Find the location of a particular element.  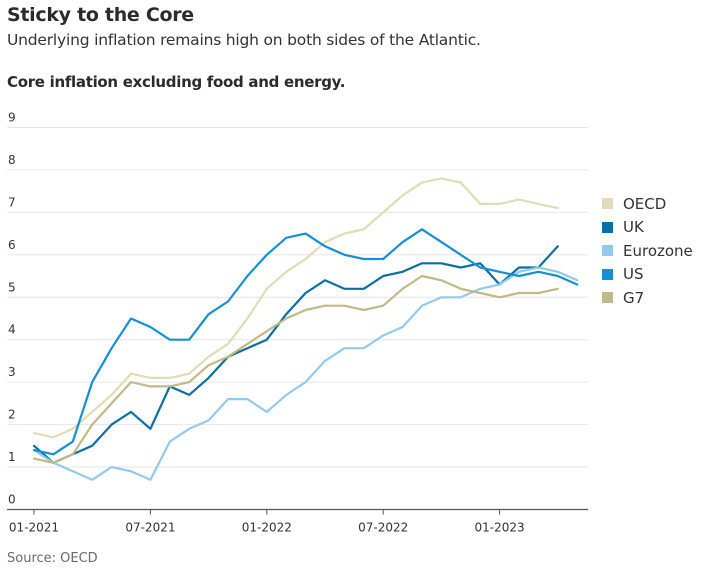

y-tick-label: 3 is located at coordinates (12, 372).